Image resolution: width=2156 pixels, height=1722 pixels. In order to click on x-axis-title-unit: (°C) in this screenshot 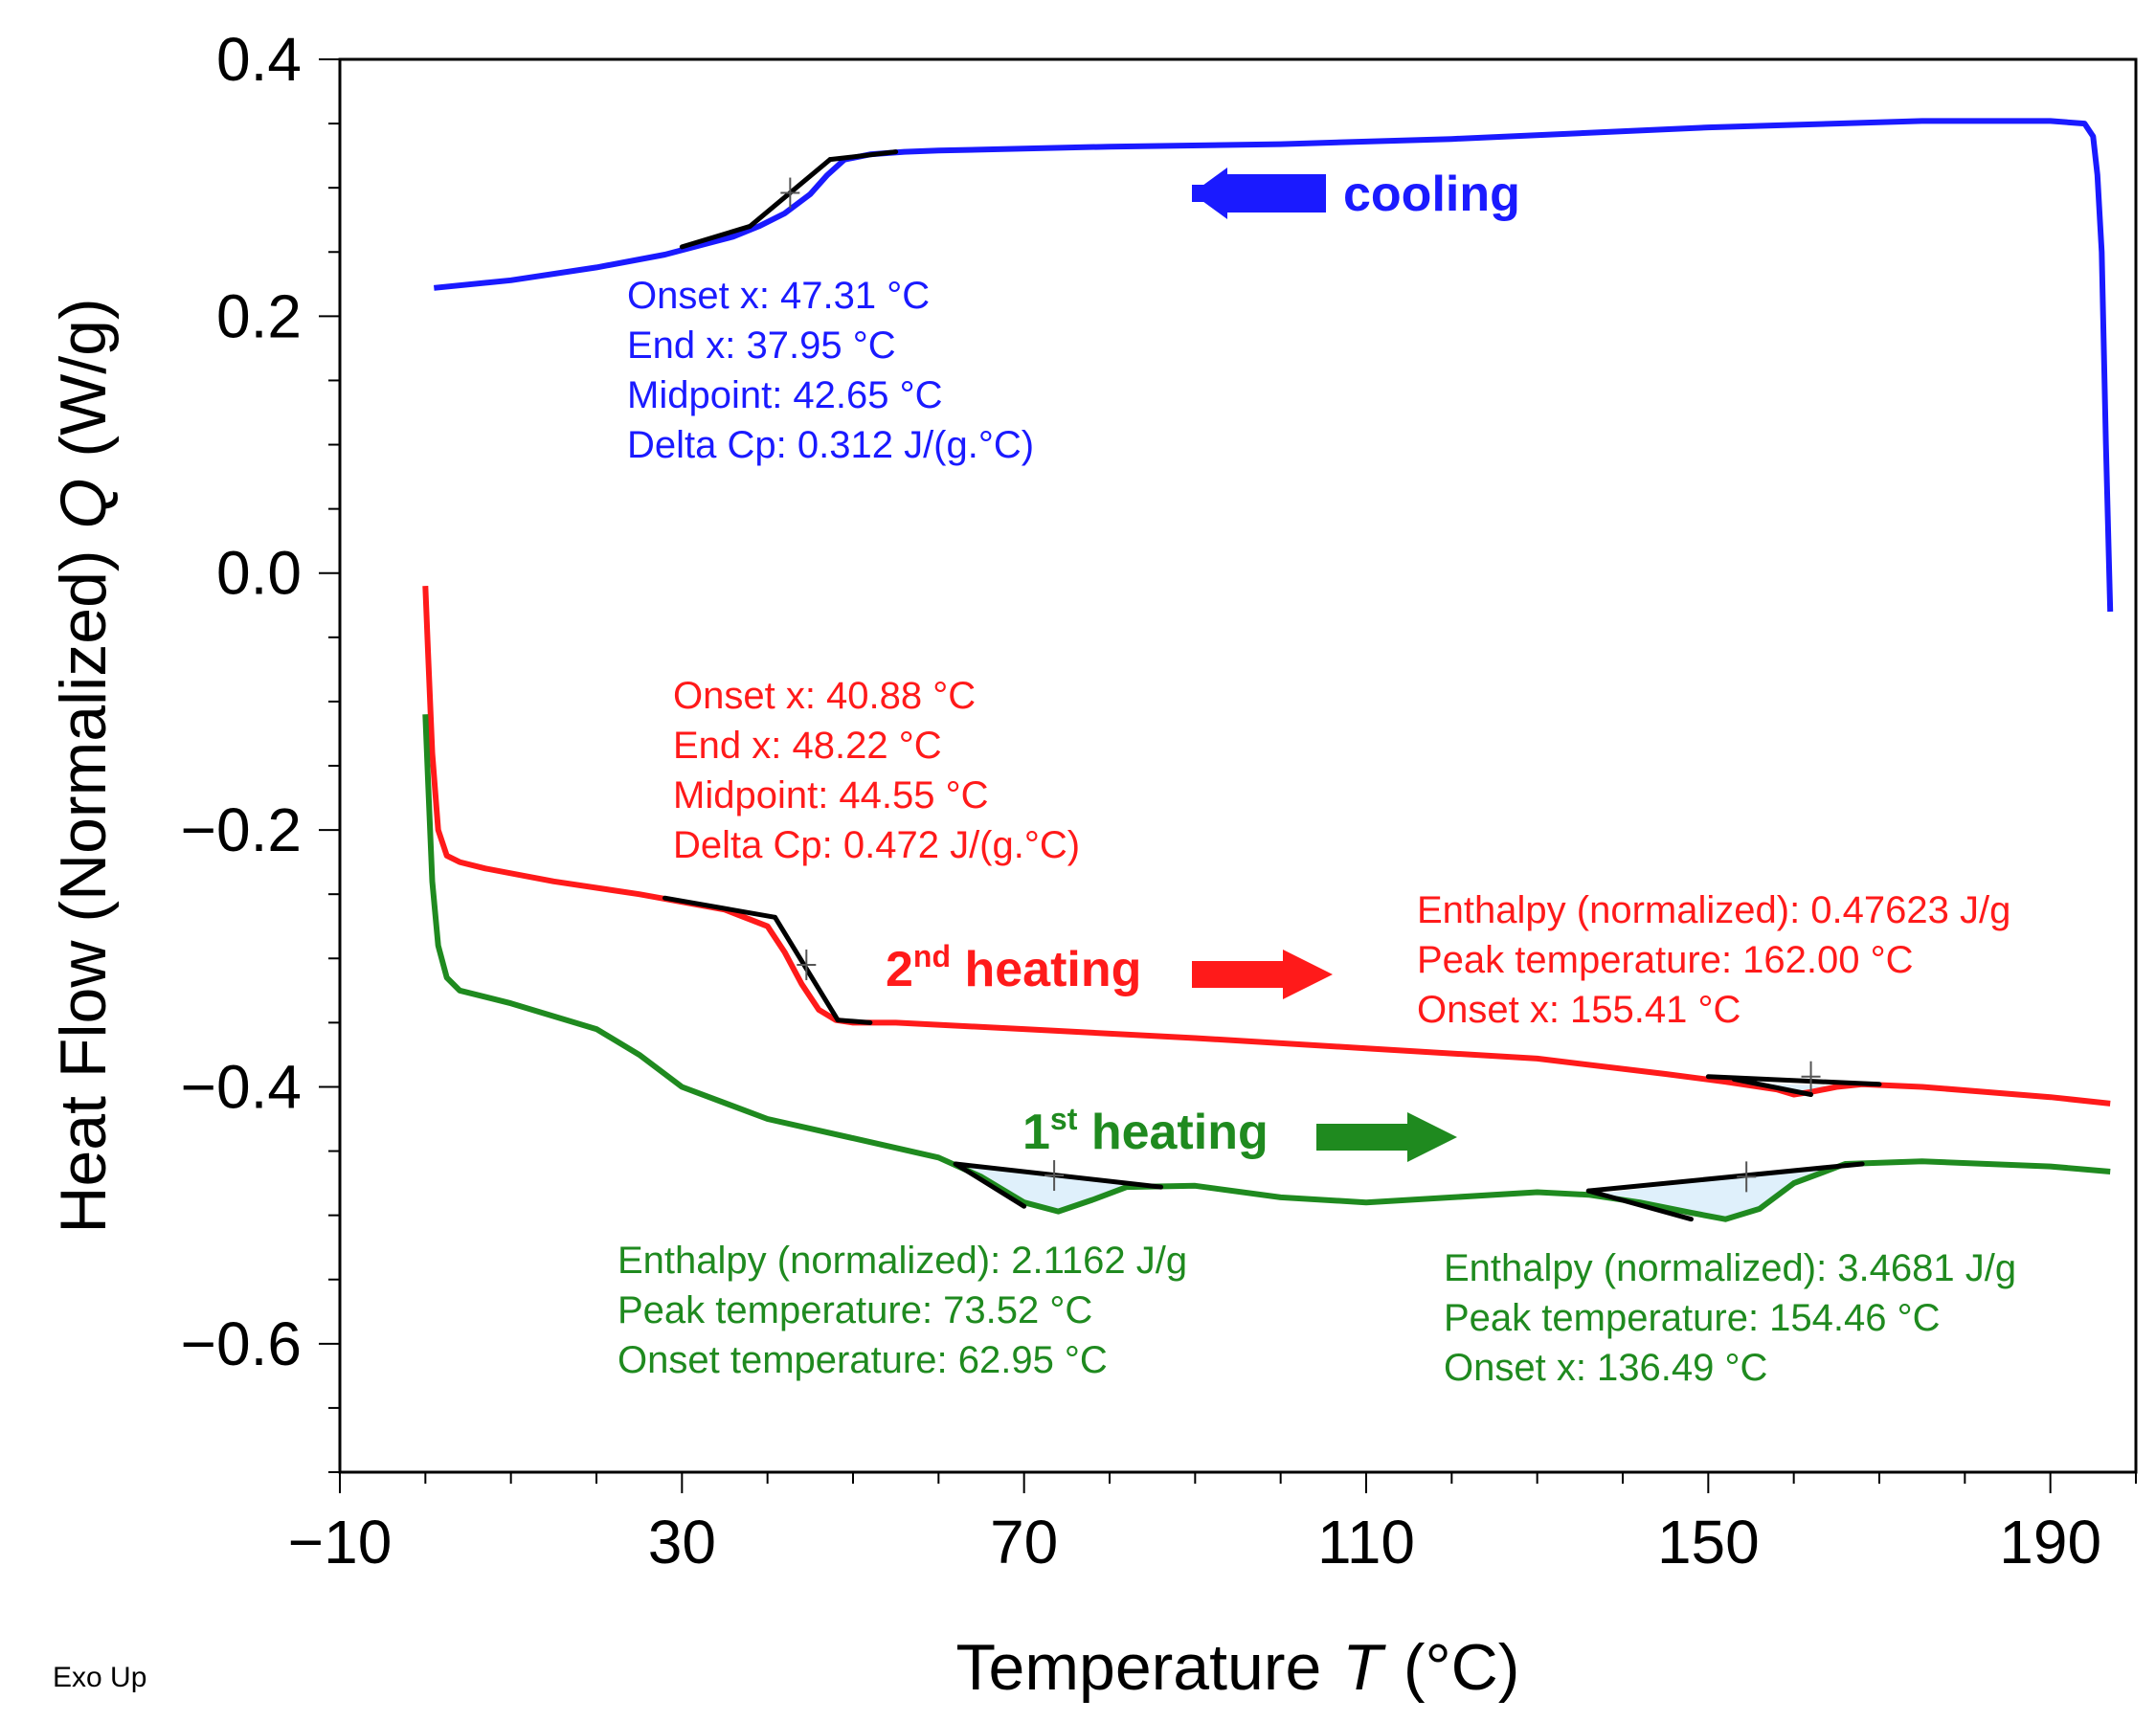, I will do `click(1462, 1667)`.